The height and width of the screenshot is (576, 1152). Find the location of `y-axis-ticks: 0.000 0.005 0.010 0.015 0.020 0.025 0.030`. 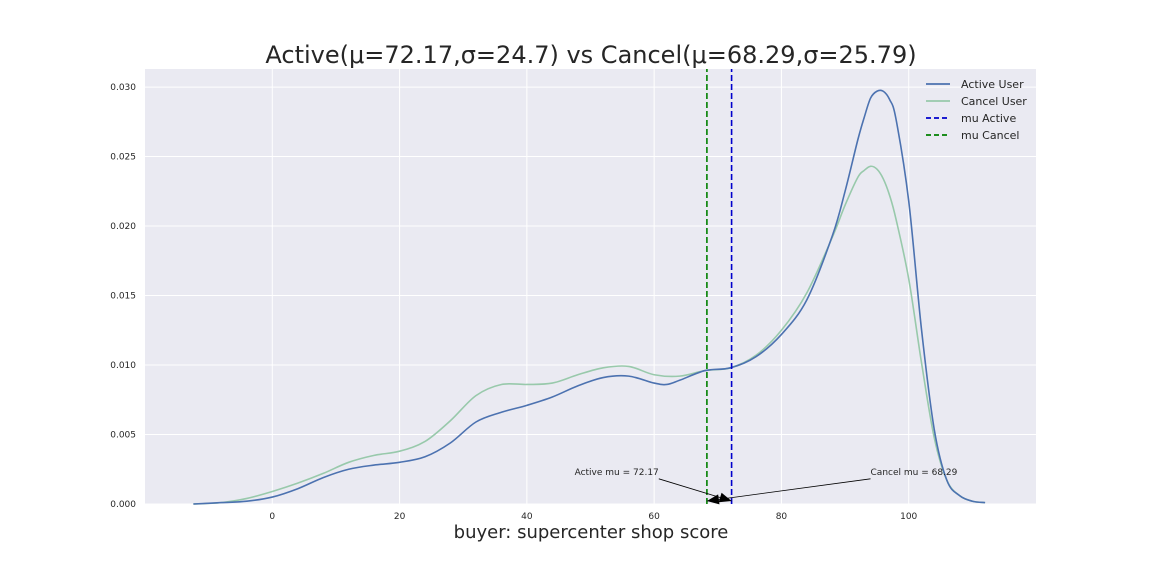

y-axis-ticks: 0.000 0.005 0.010 0.015 0.020 0.025 0.030 is located at coordinates (123, 296).